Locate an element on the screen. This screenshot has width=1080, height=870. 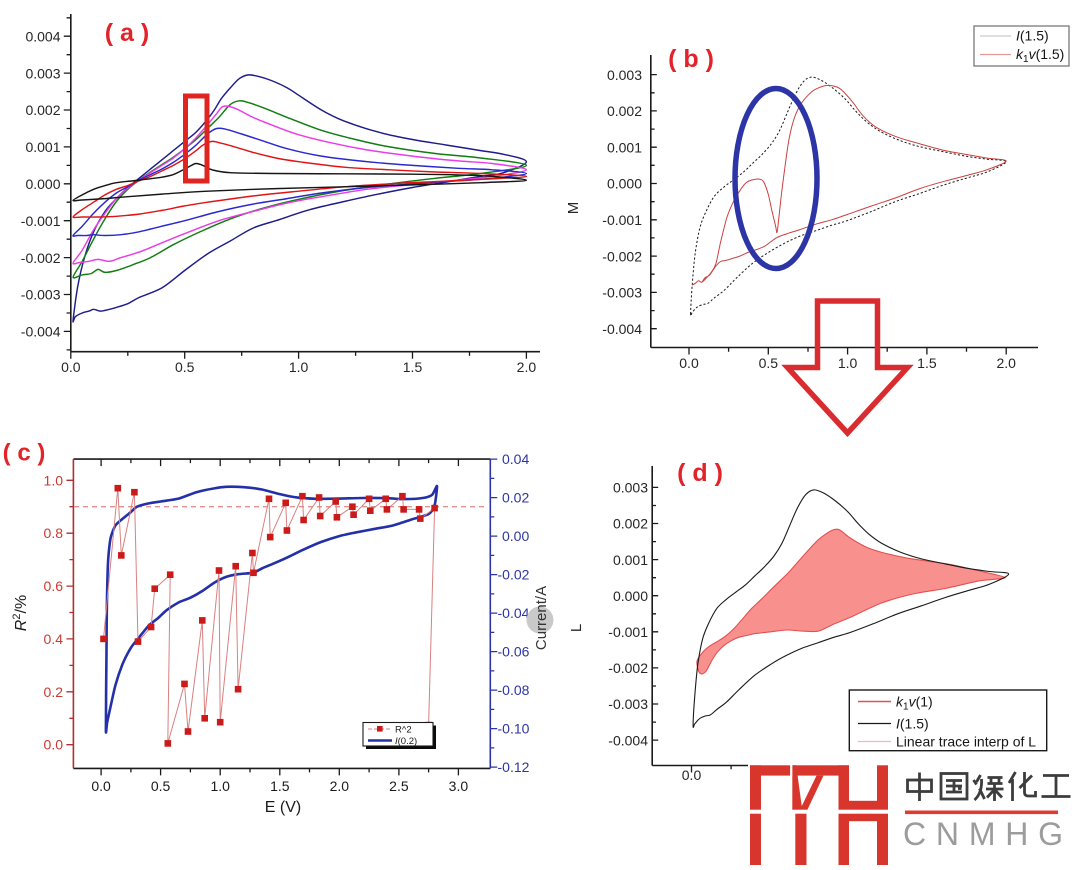
svg-text: ( a ) is located at coordinates (127, 33).